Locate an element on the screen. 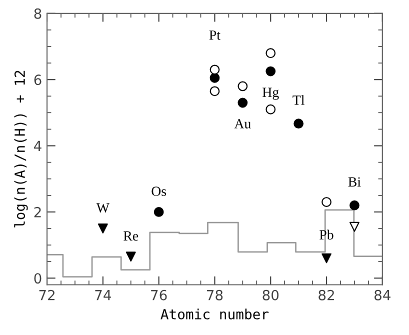 The height and width of the screenshot is (335, 409). x-tick-label: 74 is located at coordinates (103, 295).